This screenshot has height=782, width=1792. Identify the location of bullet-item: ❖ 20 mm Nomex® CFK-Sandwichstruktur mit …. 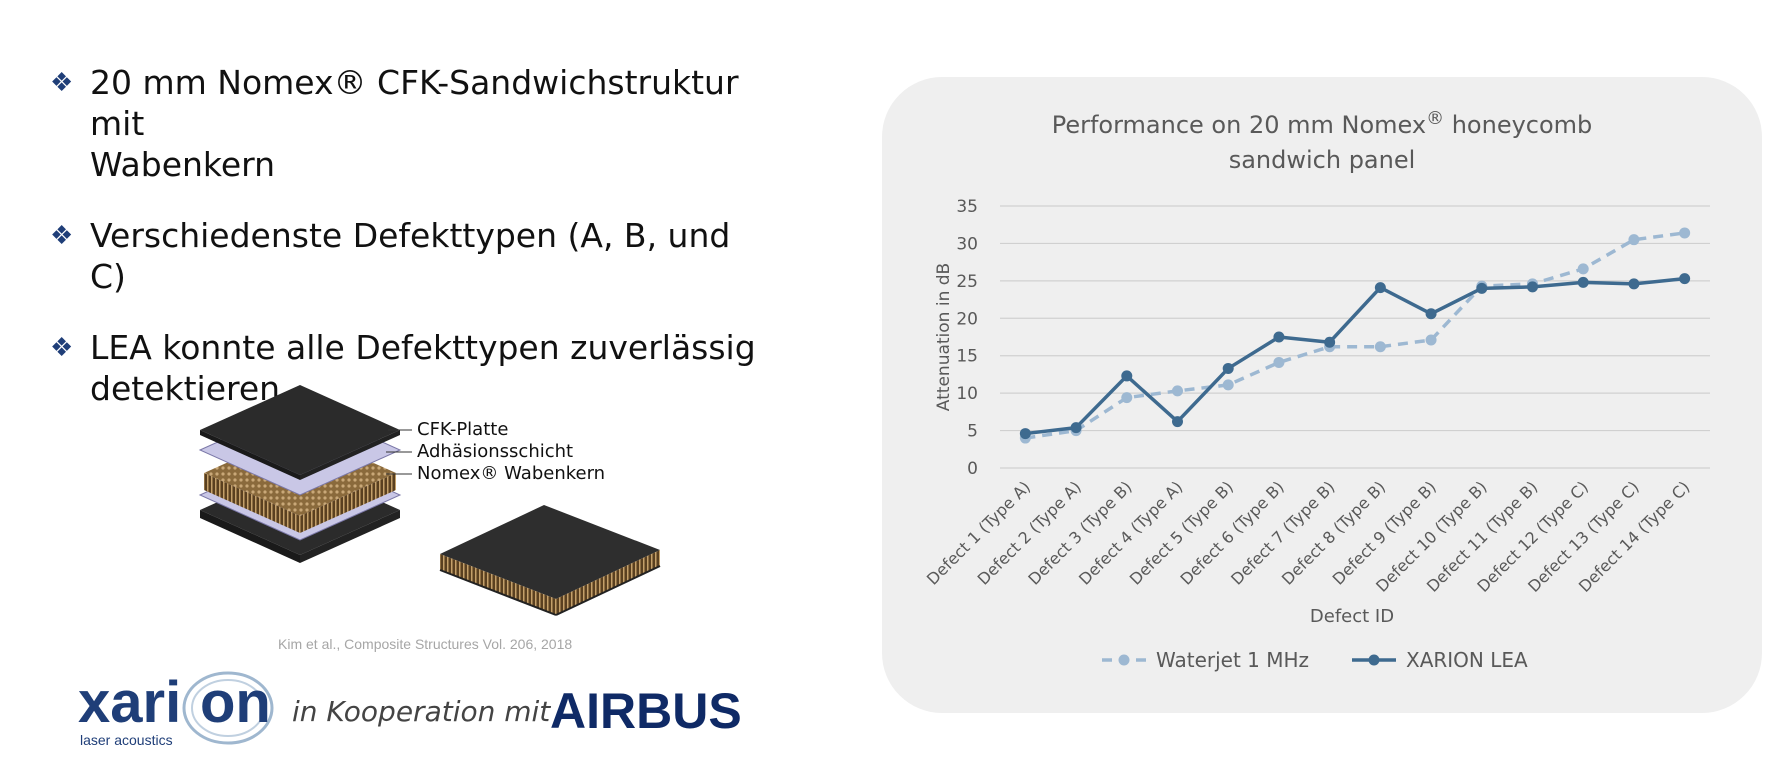
(410, 123).